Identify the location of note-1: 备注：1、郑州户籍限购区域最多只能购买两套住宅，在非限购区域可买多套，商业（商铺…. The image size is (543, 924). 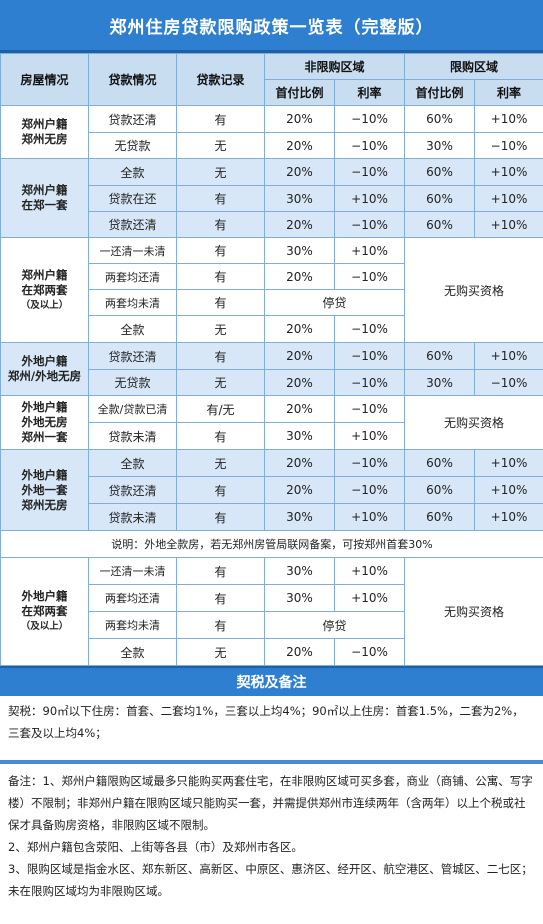
(270, 803).